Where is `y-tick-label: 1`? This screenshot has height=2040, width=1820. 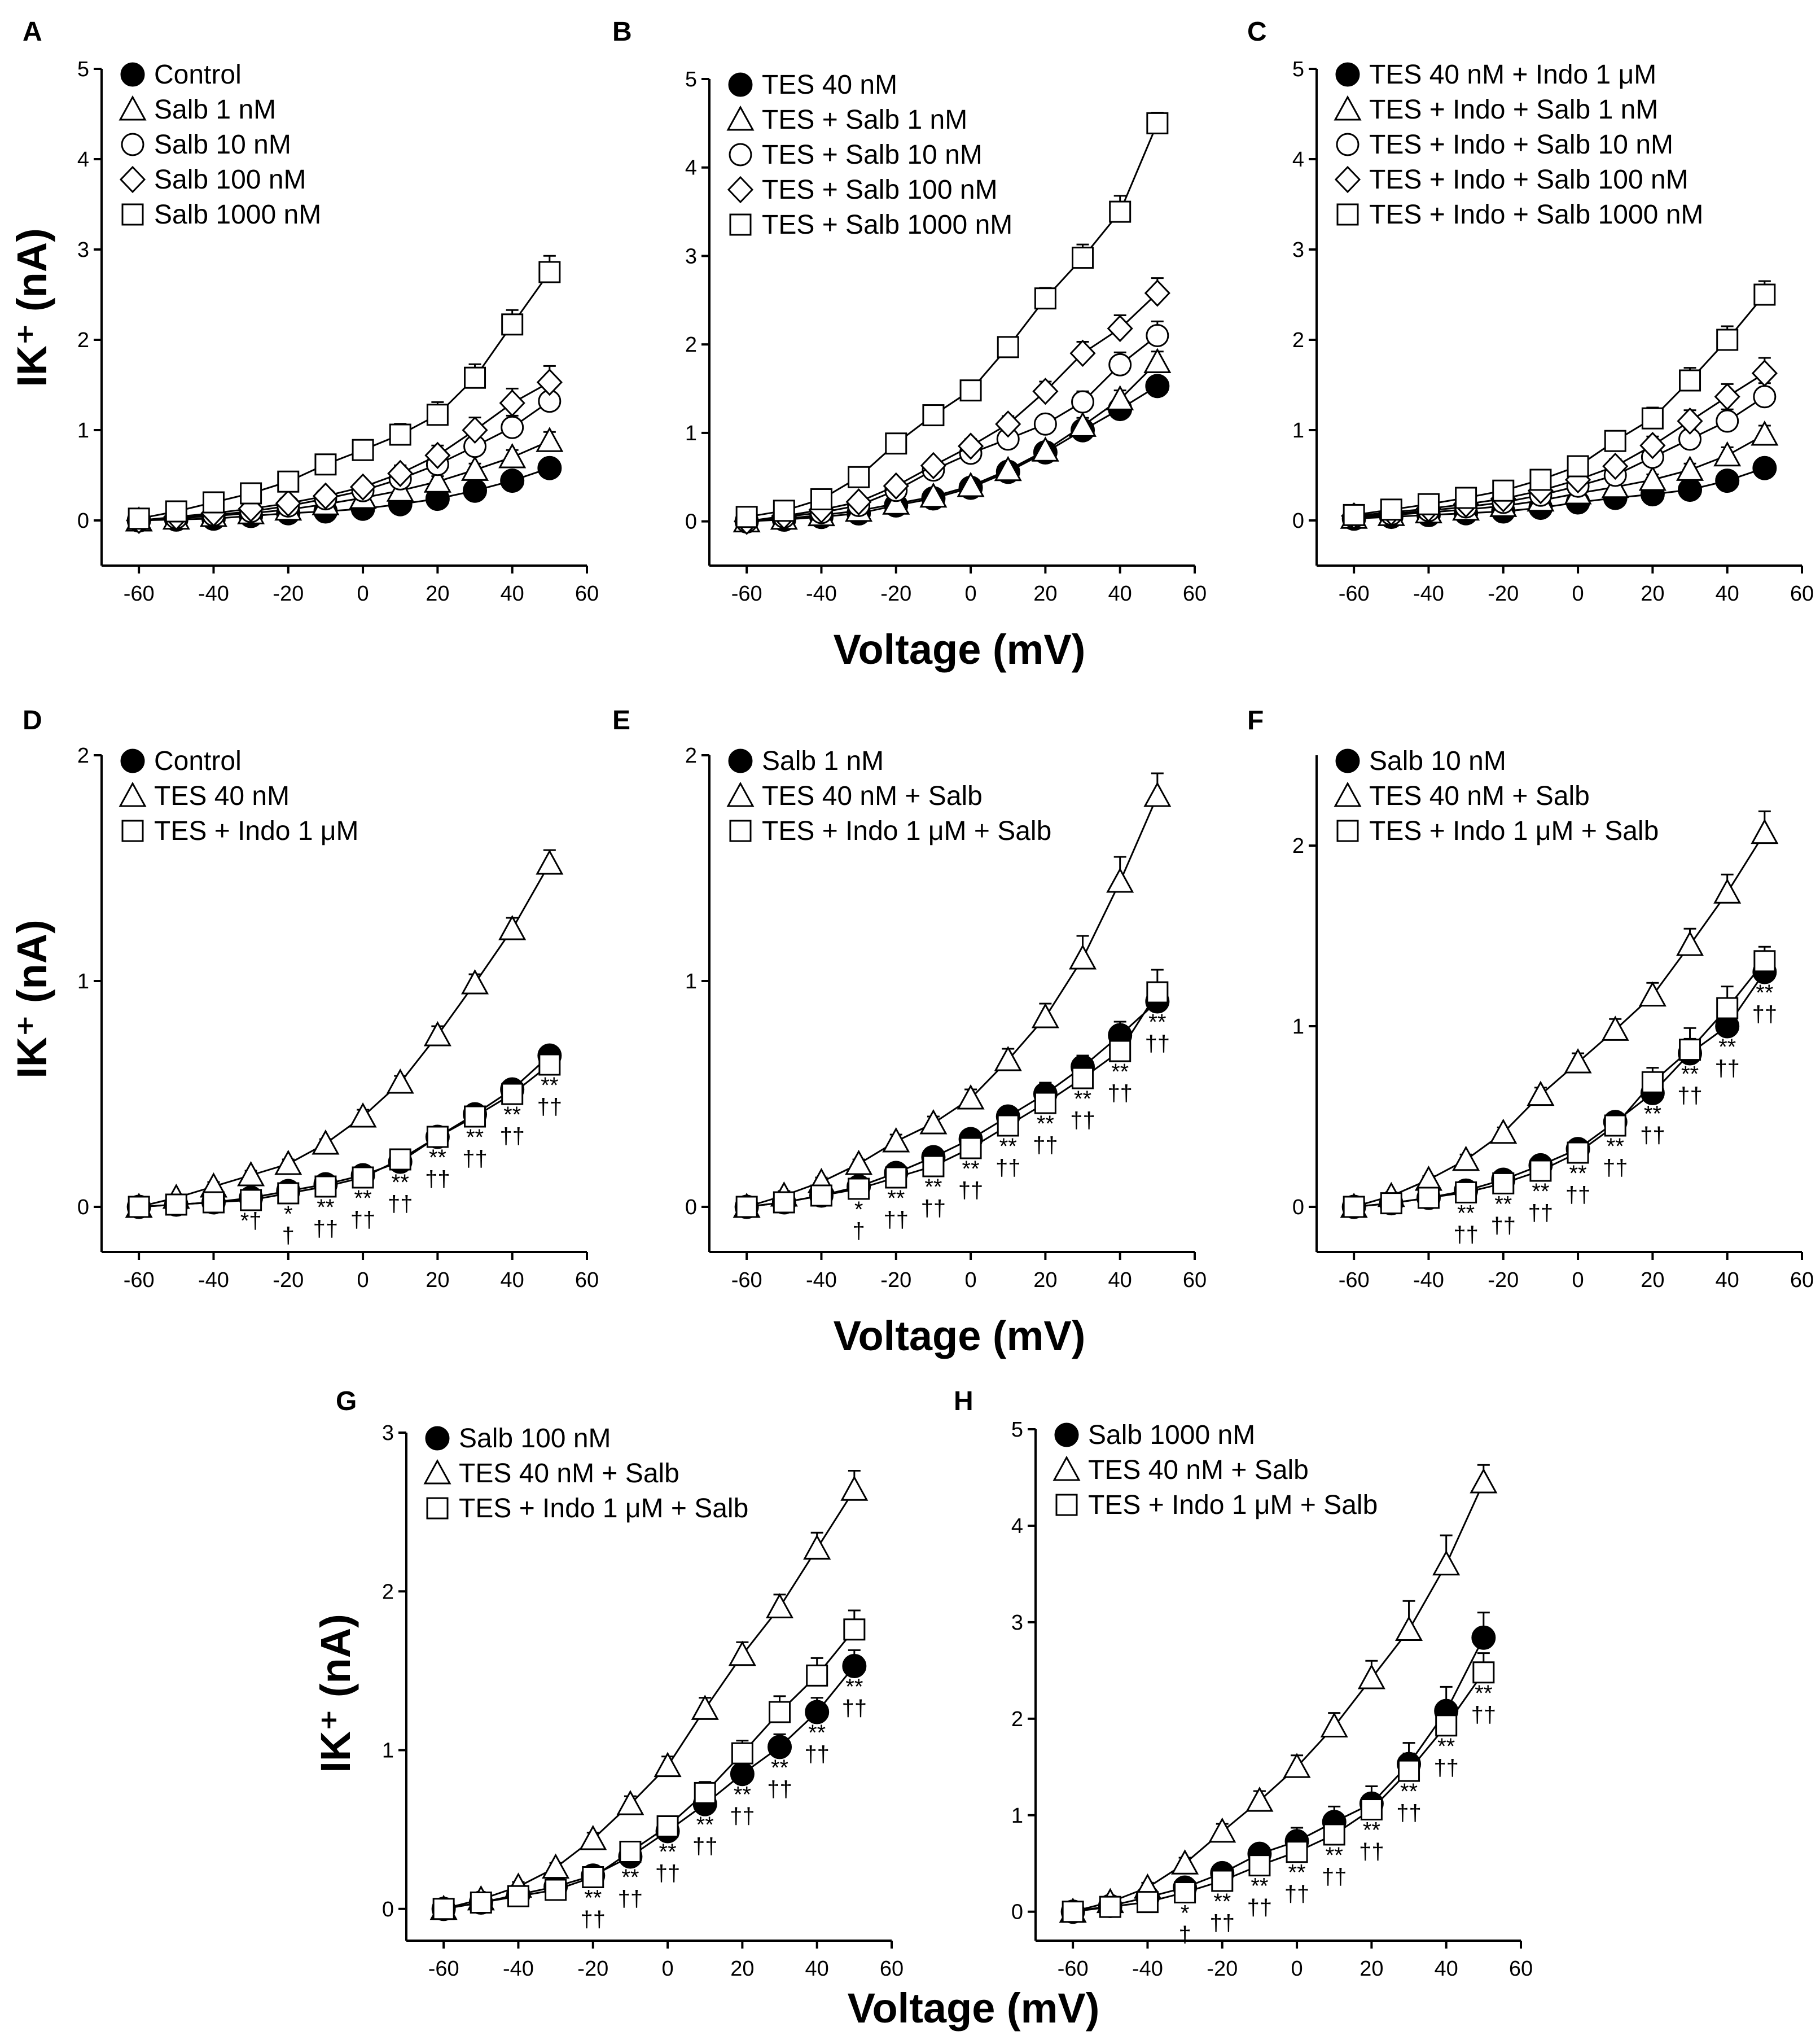
y-tick-label: 1 is located at coordinates (83, 431).